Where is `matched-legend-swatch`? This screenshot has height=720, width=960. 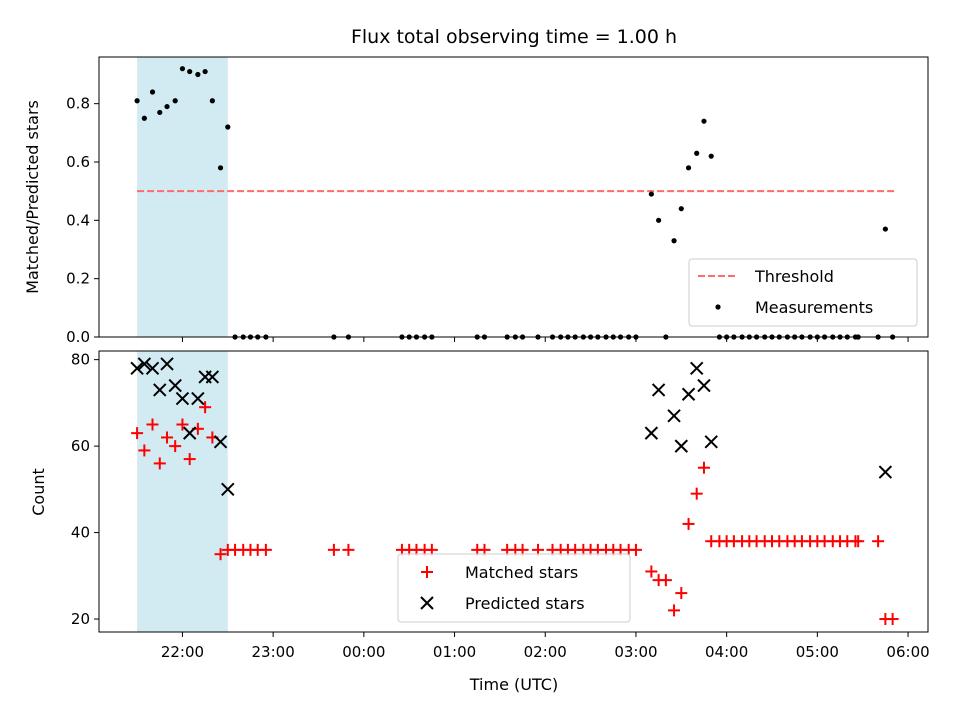
matched-legend-swatch is located at coordinates (427, 572).